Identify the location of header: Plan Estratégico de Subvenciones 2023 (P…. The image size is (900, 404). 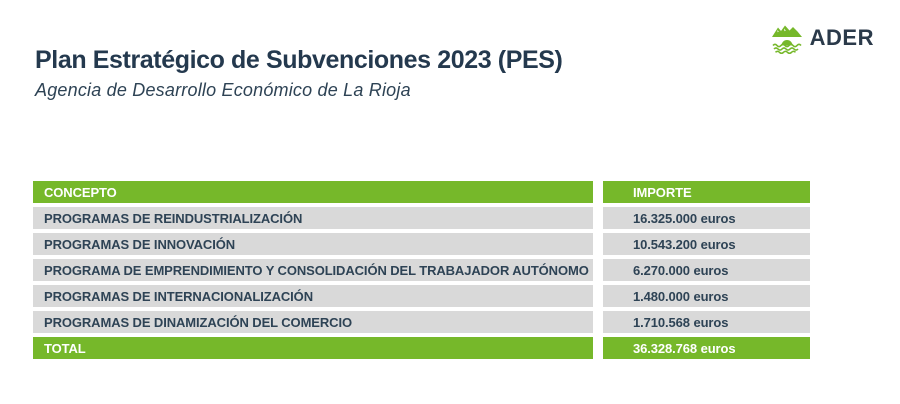
(299, 73).